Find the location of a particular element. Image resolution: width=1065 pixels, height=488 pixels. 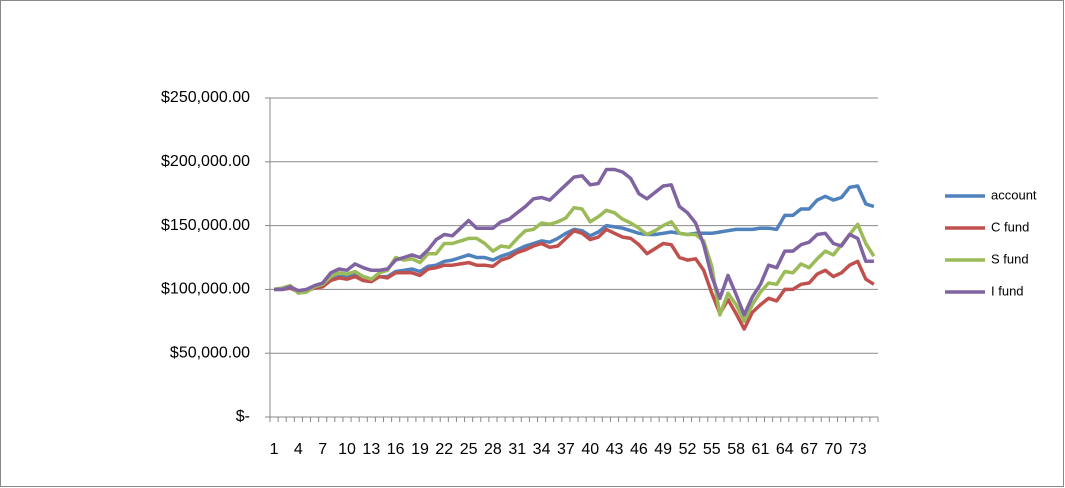

x-tick-label: 43 is located at coordinates (615, 449).